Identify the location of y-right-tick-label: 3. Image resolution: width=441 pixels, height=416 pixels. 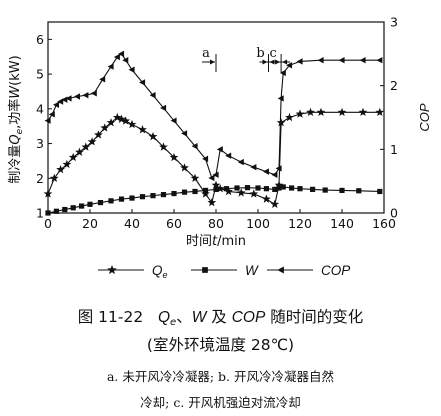
(394, 22).